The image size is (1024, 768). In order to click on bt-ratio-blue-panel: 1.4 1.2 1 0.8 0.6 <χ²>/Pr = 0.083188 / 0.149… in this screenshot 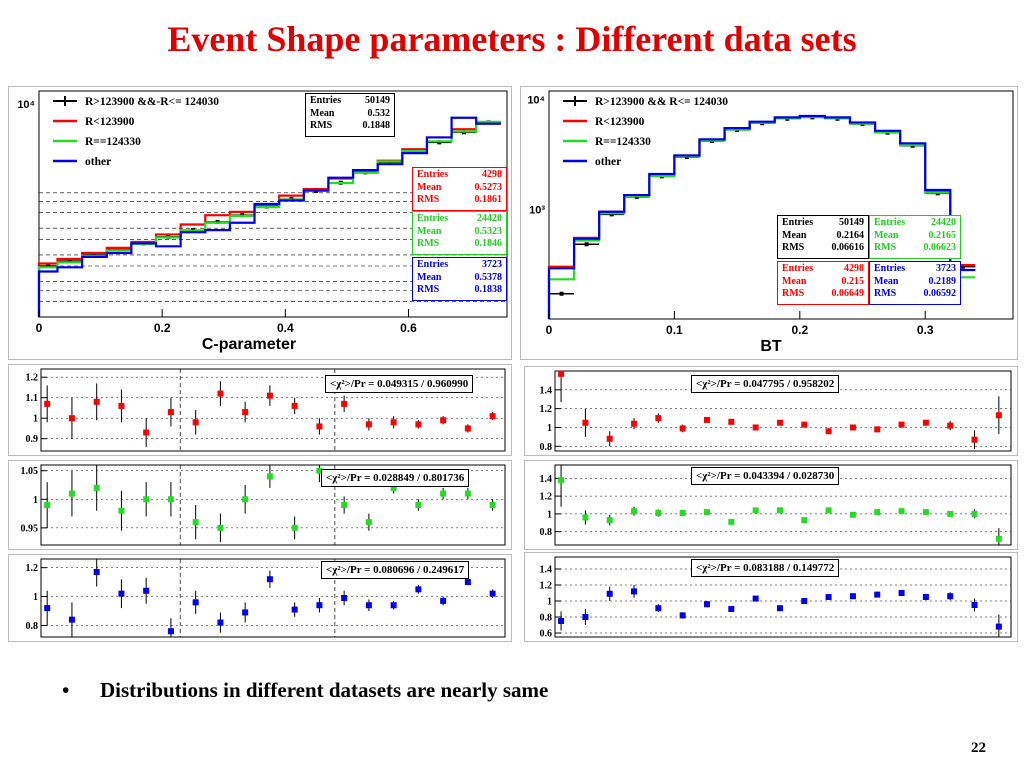, I will do `click(771, 597)`.